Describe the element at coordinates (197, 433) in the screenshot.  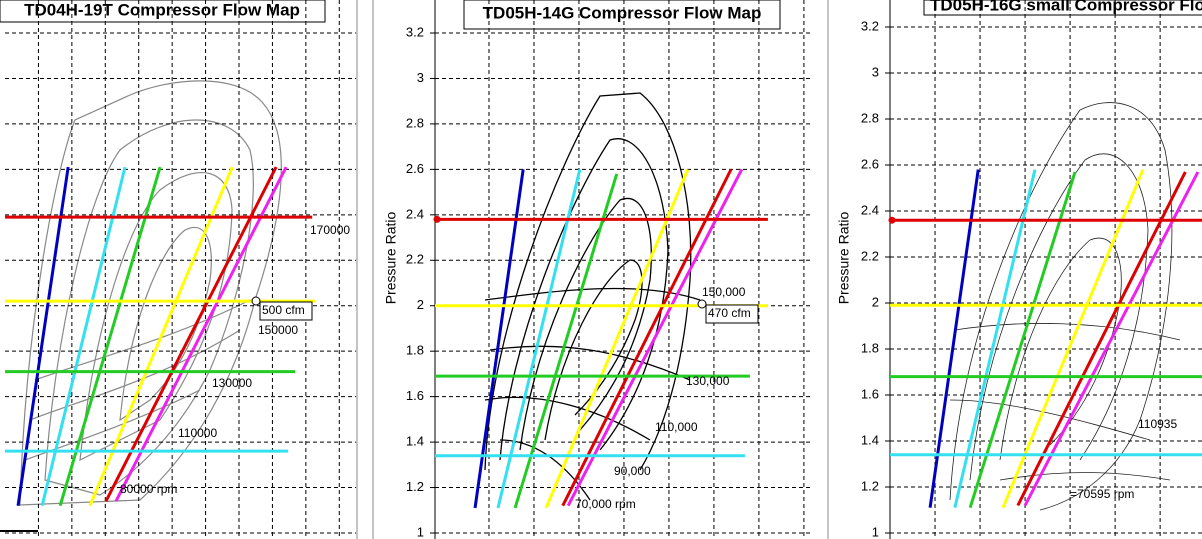
I see `annotation: 110000` at that location.